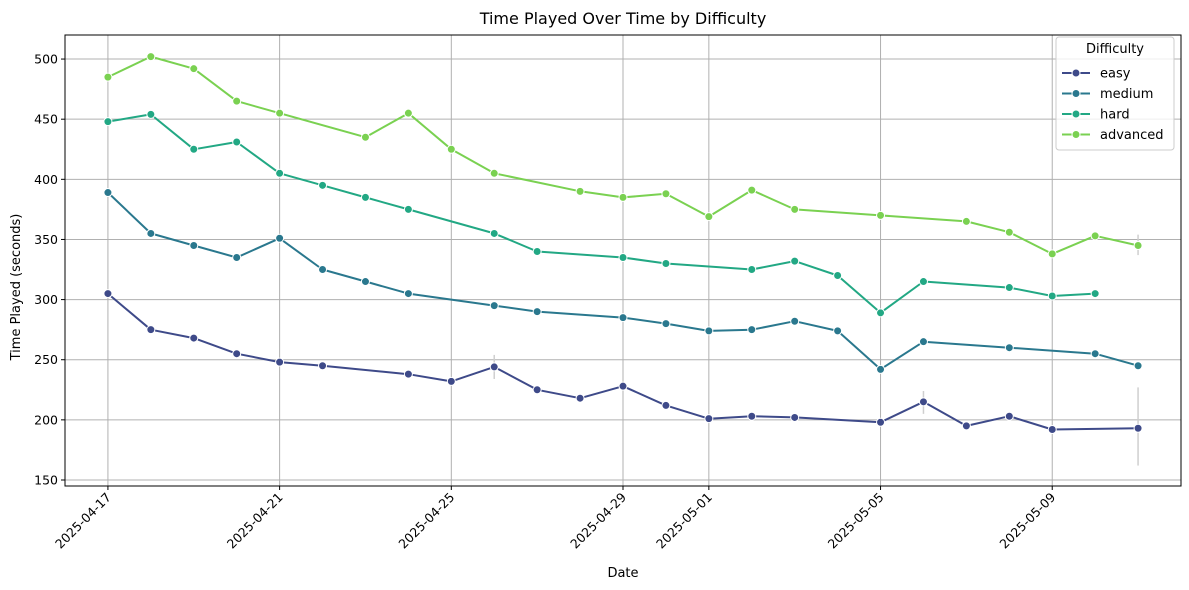 Image resolution: width=1189 pixels, height=590 pixels. I want to click on legend-title: Difficulty, so click(1115, 49).